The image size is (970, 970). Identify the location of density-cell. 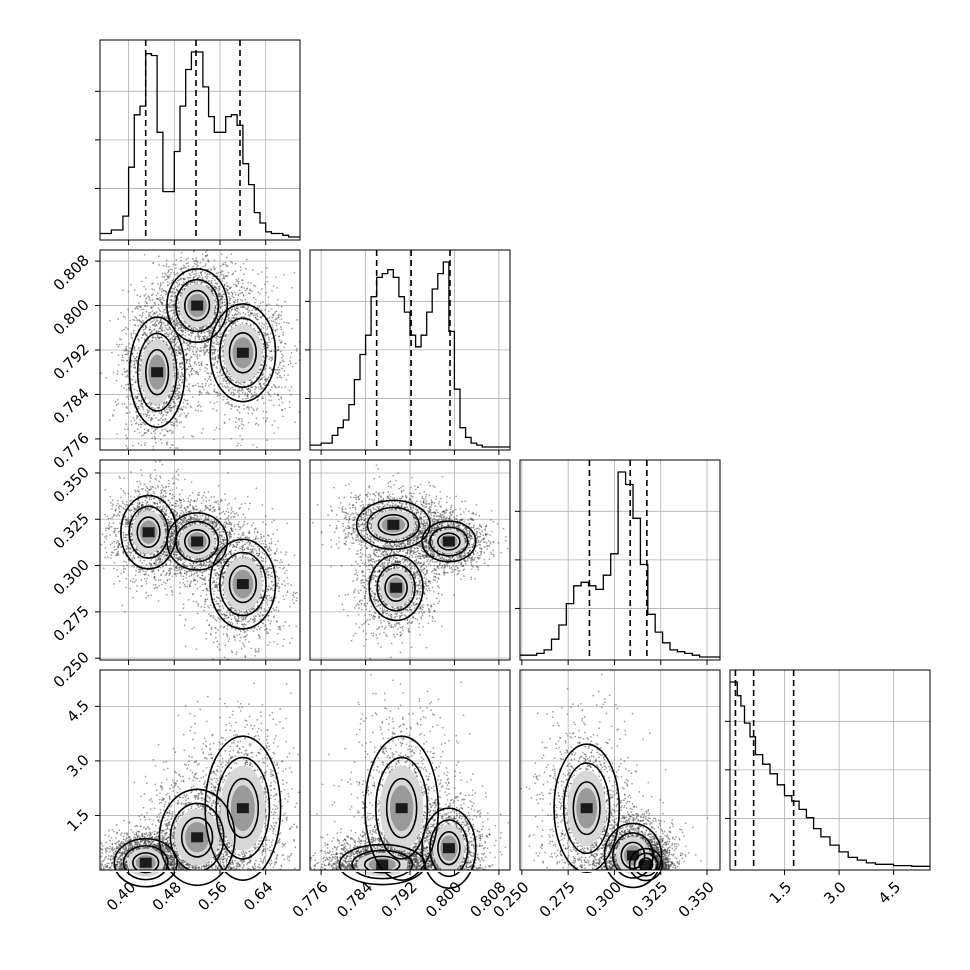
(157, 372).